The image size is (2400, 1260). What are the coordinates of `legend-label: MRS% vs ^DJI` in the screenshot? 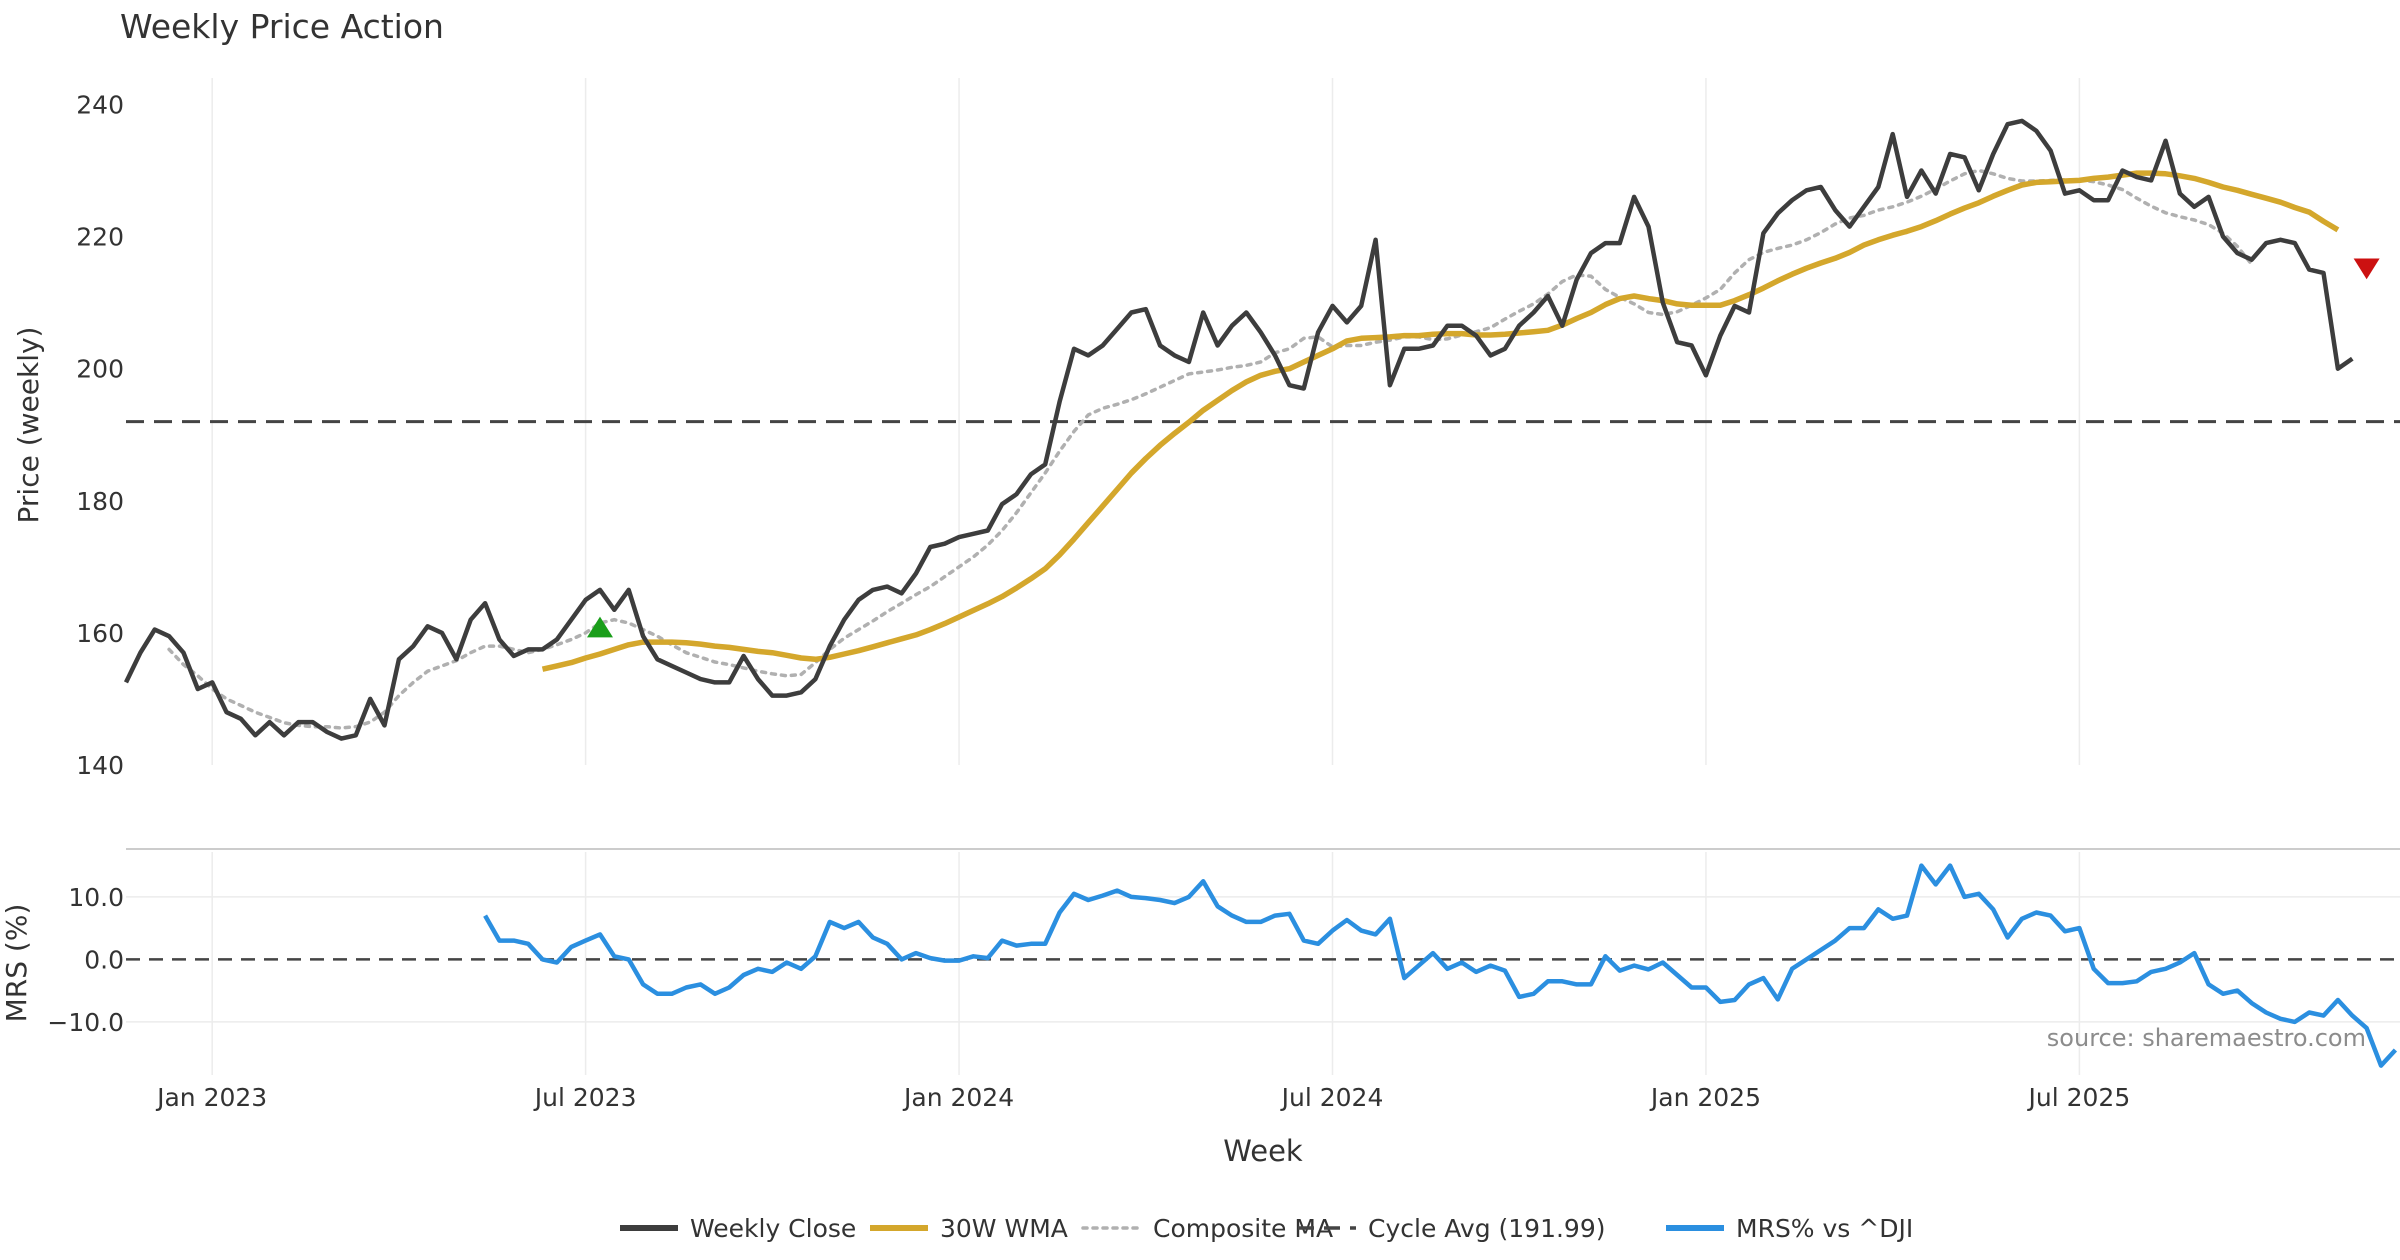 It's located at (1824, 1228).